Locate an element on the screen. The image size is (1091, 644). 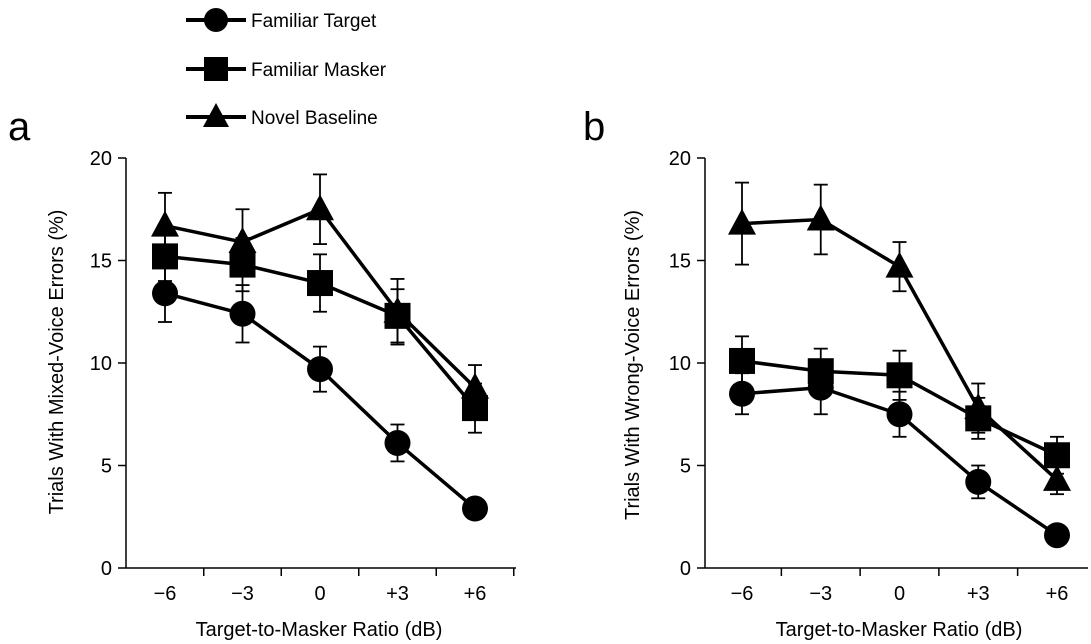
y-axis-title-a: Trials With Mixed-Voice Errors (%) is located at coordinates (57, 362).